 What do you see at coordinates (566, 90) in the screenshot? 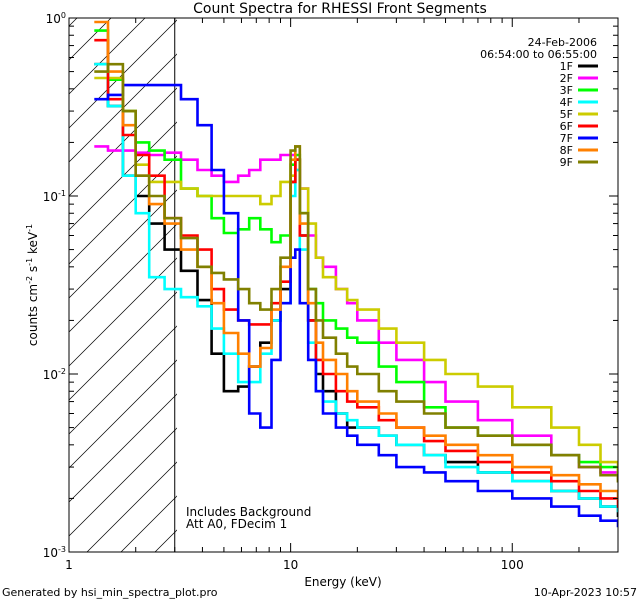
I see `legend-label-3f: 3F` at bounding box center [566, 90].